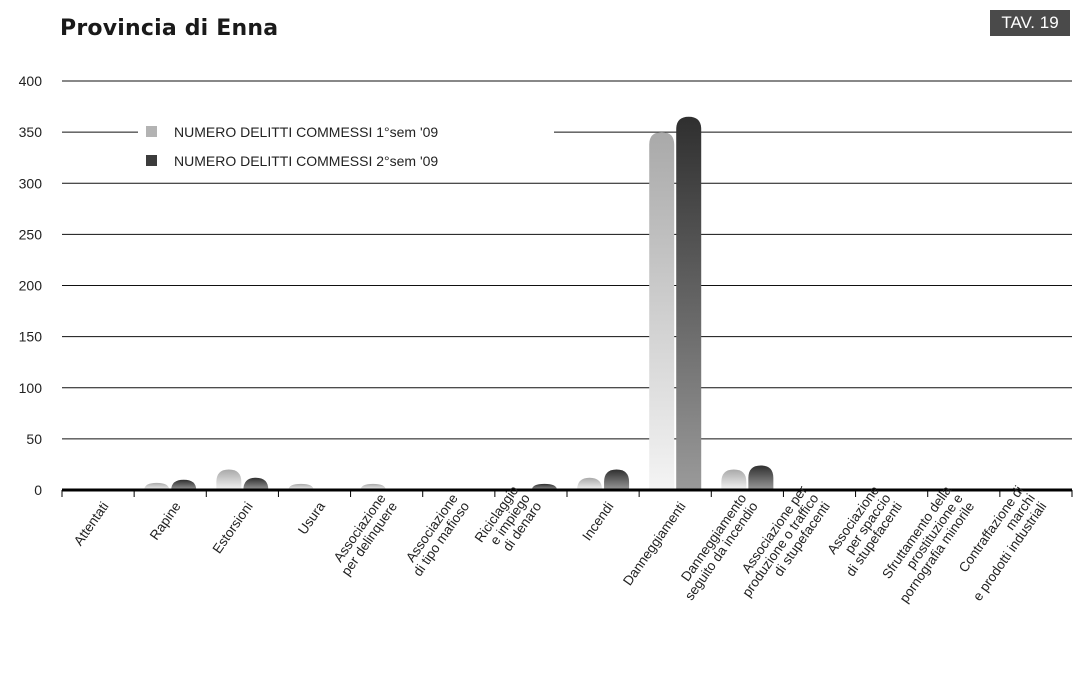 This screenshot has height=677, width=1075. I want to click on x-category-label: Associazionedi tipo mafioso, so click(436, 535).